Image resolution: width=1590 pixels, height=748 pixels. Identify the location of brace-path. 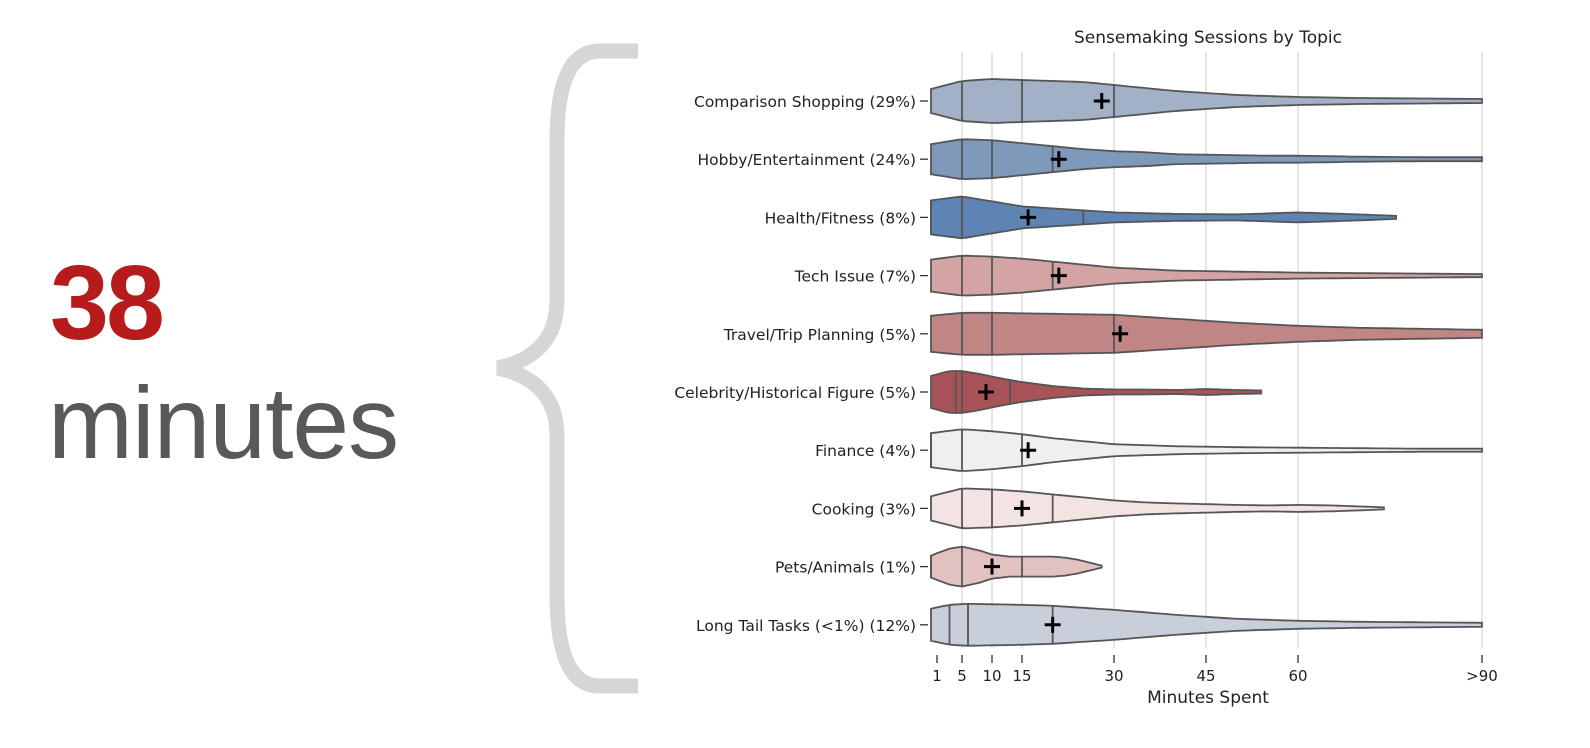
(567, 368).